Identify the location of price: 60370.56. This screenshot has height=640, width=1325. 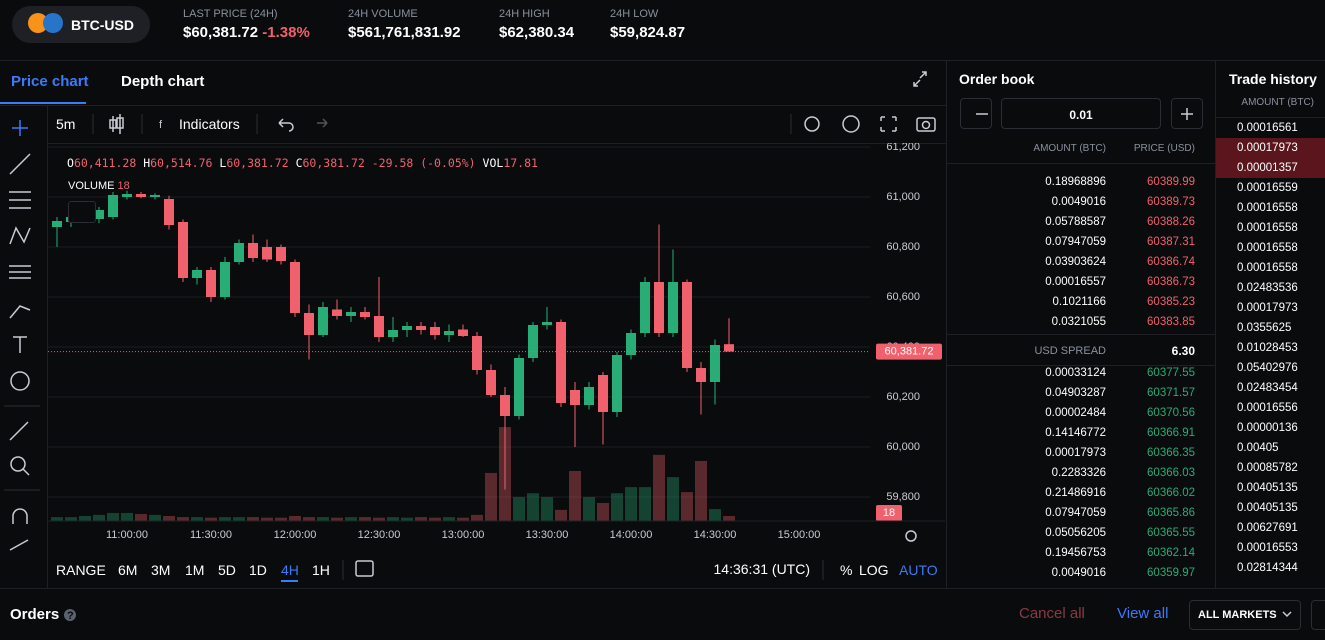
(1171, 413).